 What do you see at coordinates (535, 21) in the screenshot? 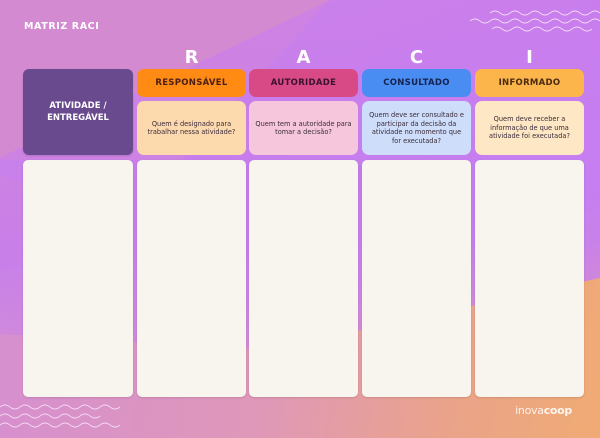
I see `wave-decoration-top-icon` at bounding box center [535, 21].